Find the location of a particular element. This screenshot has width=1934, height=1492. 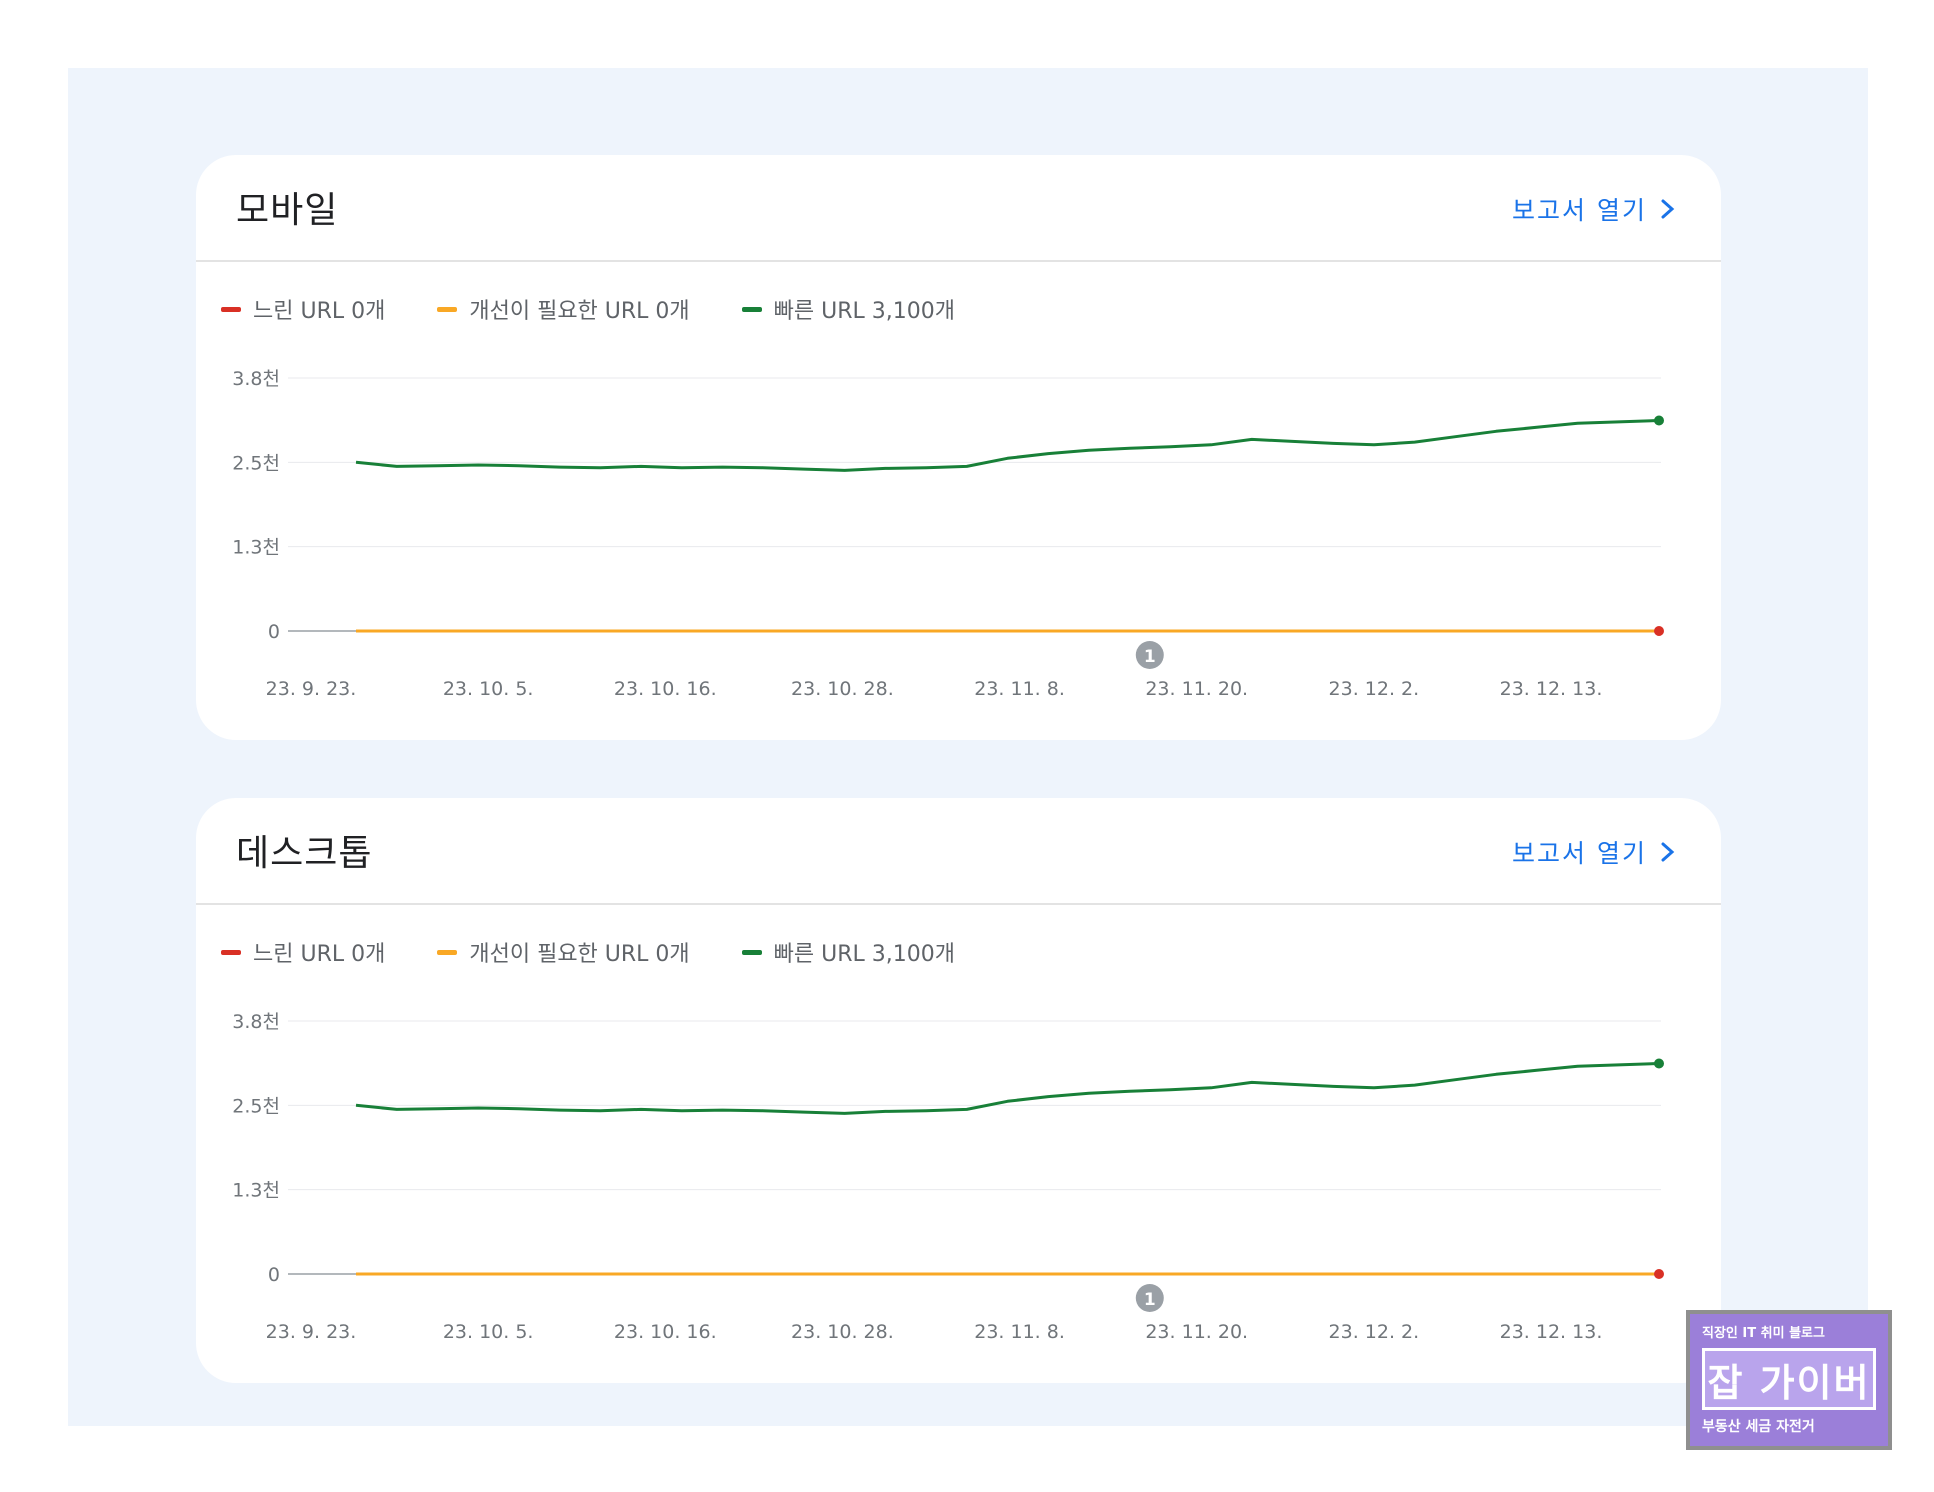

badge-top-text: 직장인 IT 취미 블로그 is located at coordinates (1763, 1333).